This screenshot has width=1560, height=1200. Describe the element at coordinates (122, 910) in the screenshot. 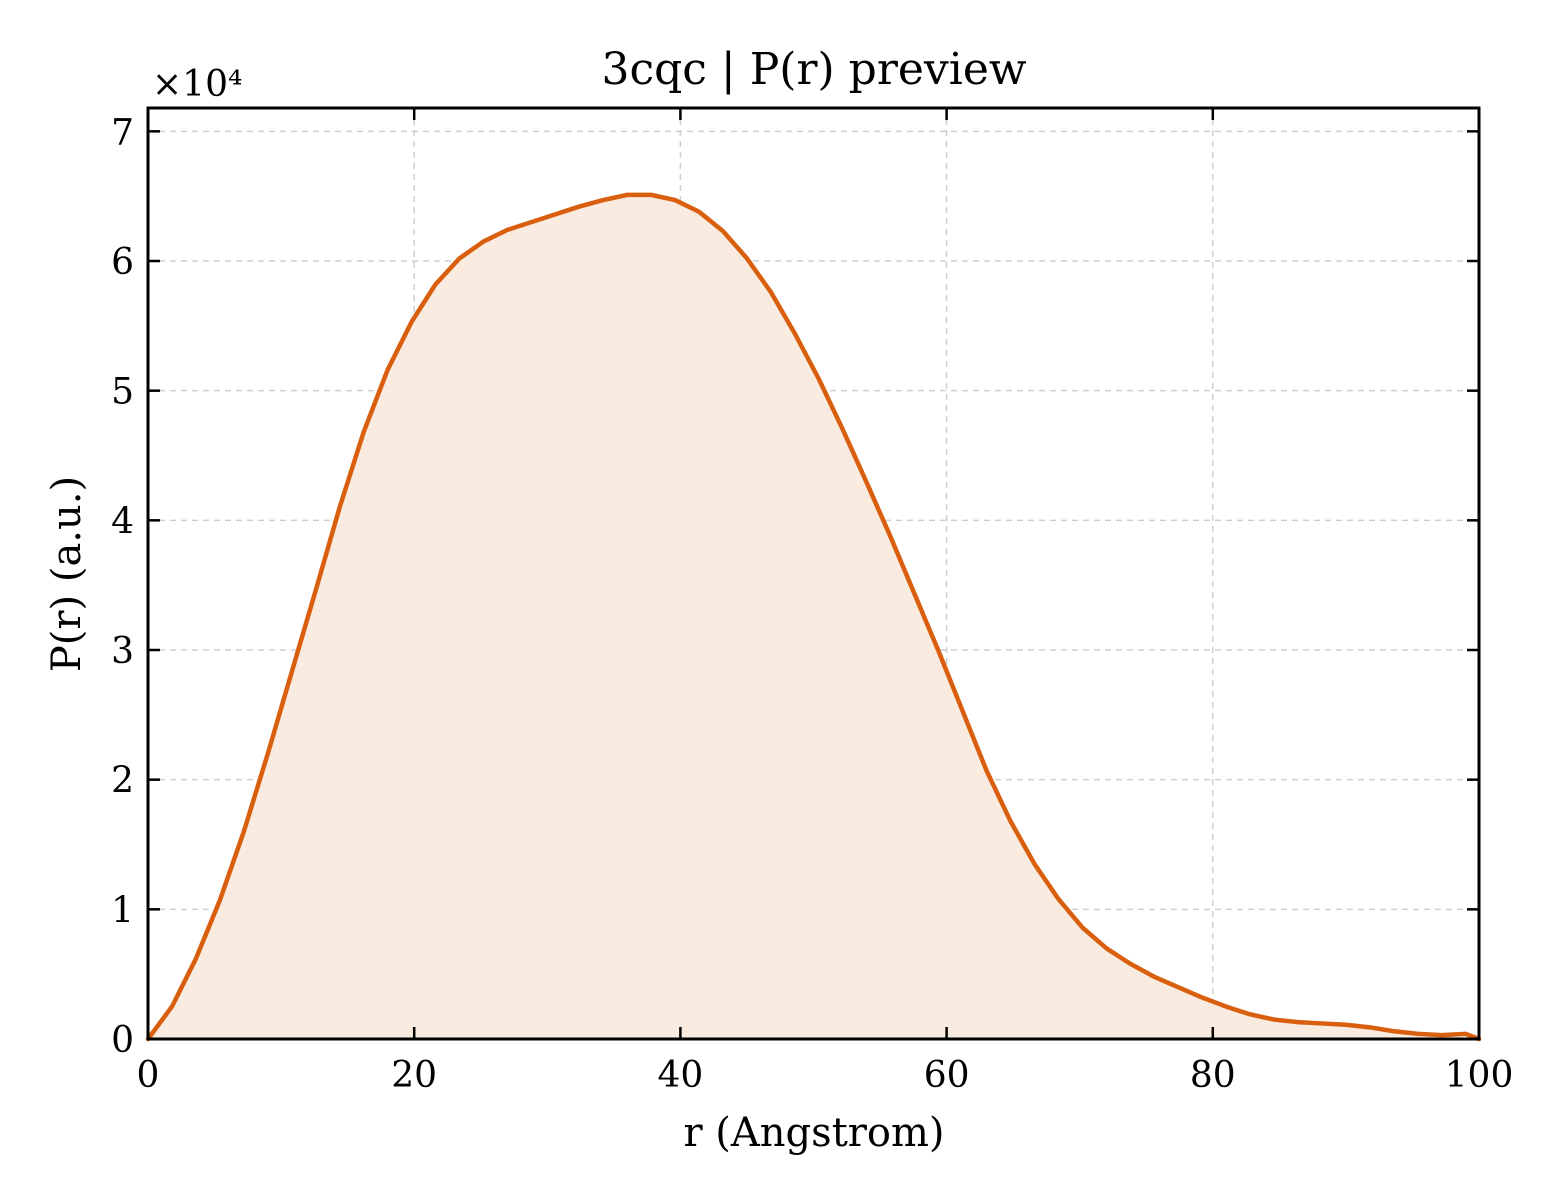

I see `y-tick-label: 1` at that location.